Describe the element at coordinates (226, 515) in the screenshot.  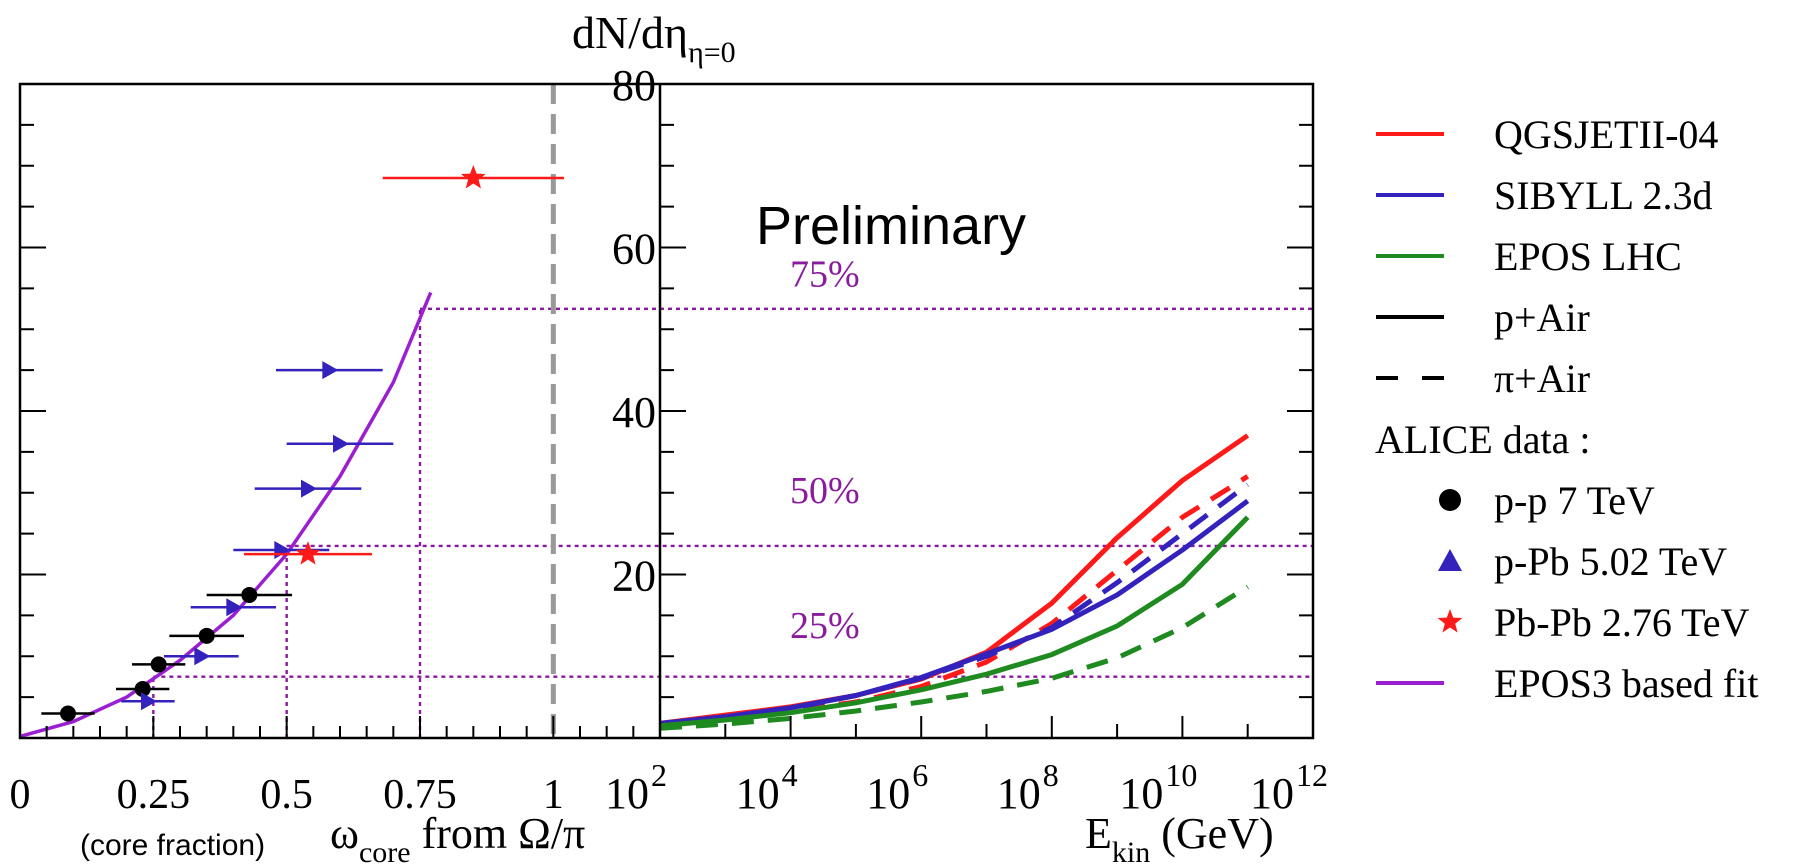
I see `epos3-fit-curve` at that location.